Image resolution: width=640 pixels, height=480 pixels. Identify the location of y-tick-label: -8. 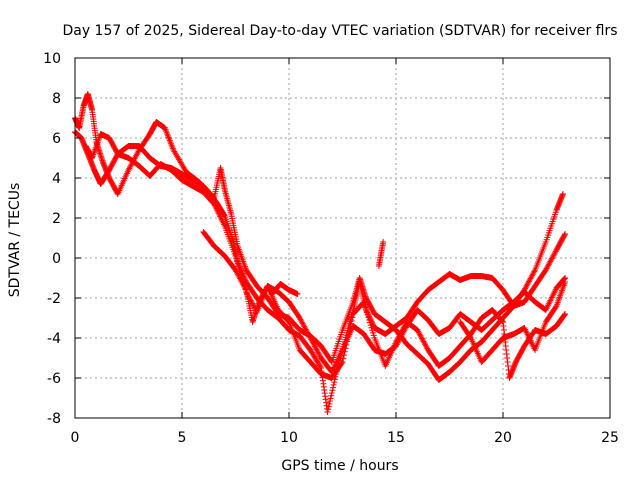
(54, 419).